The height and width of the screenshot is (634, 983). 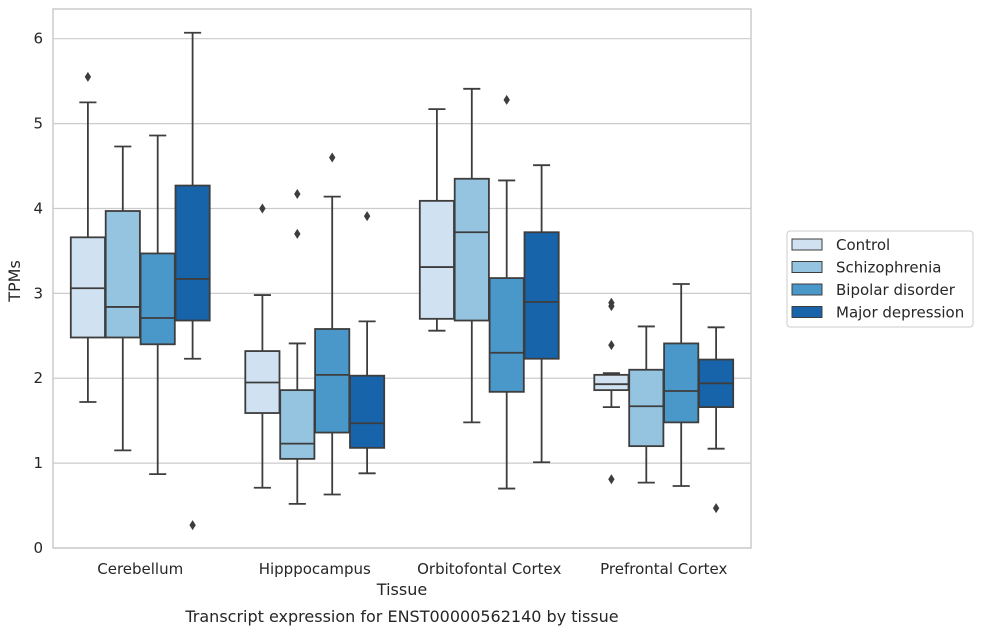 What do you see at coordinates (663, 569) in the screenshot?
I see `x-tick-label: Prefrontal Cortex` at bounding box center [663, 569].